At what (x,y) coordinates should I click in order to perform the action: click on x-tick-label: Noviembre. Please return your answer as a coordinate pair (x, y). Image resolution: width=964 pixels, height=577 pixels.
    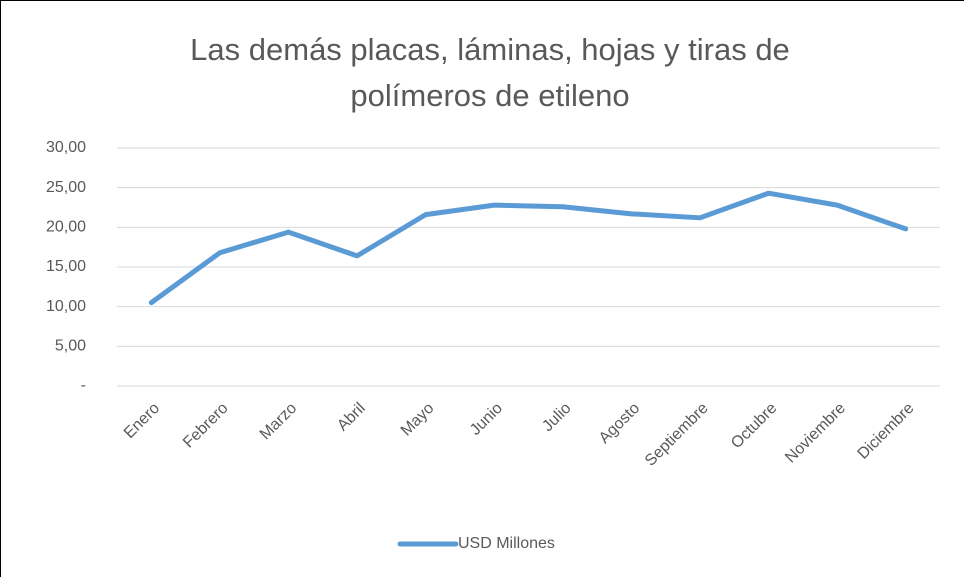
    Looking at the image, I should click on (815, 433).